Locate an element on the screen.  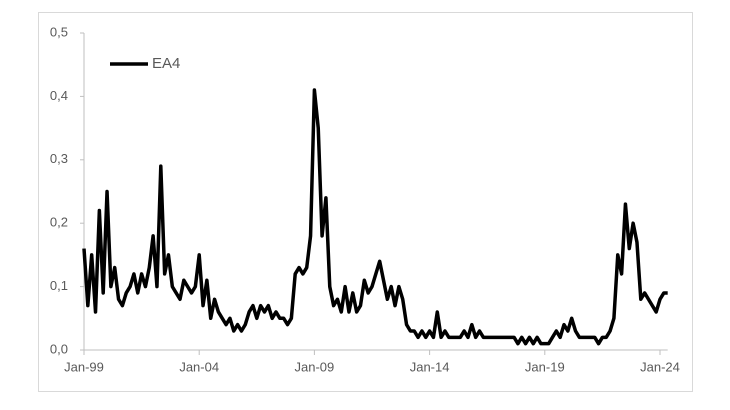
y-tick-label: 0,2 is located at coordinates (59, 222).